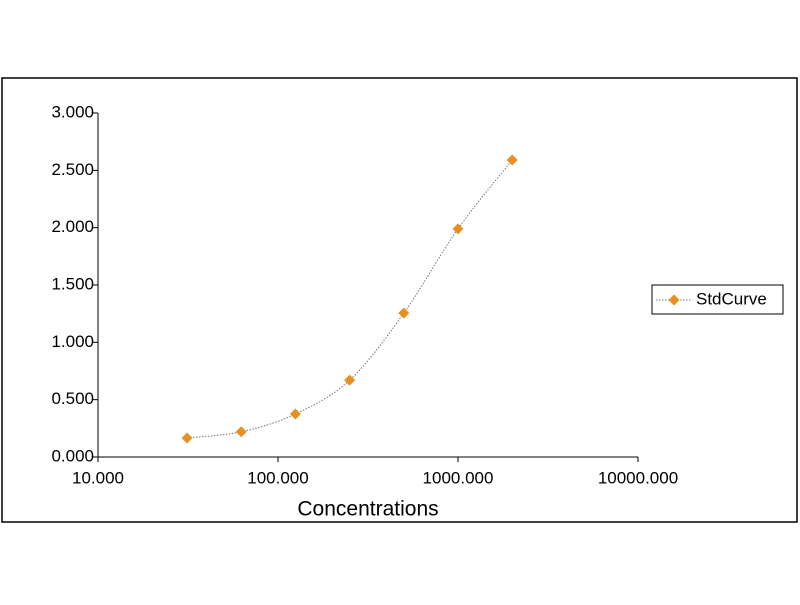  Describe the element at coordinates (72, 111) in the screenshot. I see `y-tick-label: 3.000` at that location.